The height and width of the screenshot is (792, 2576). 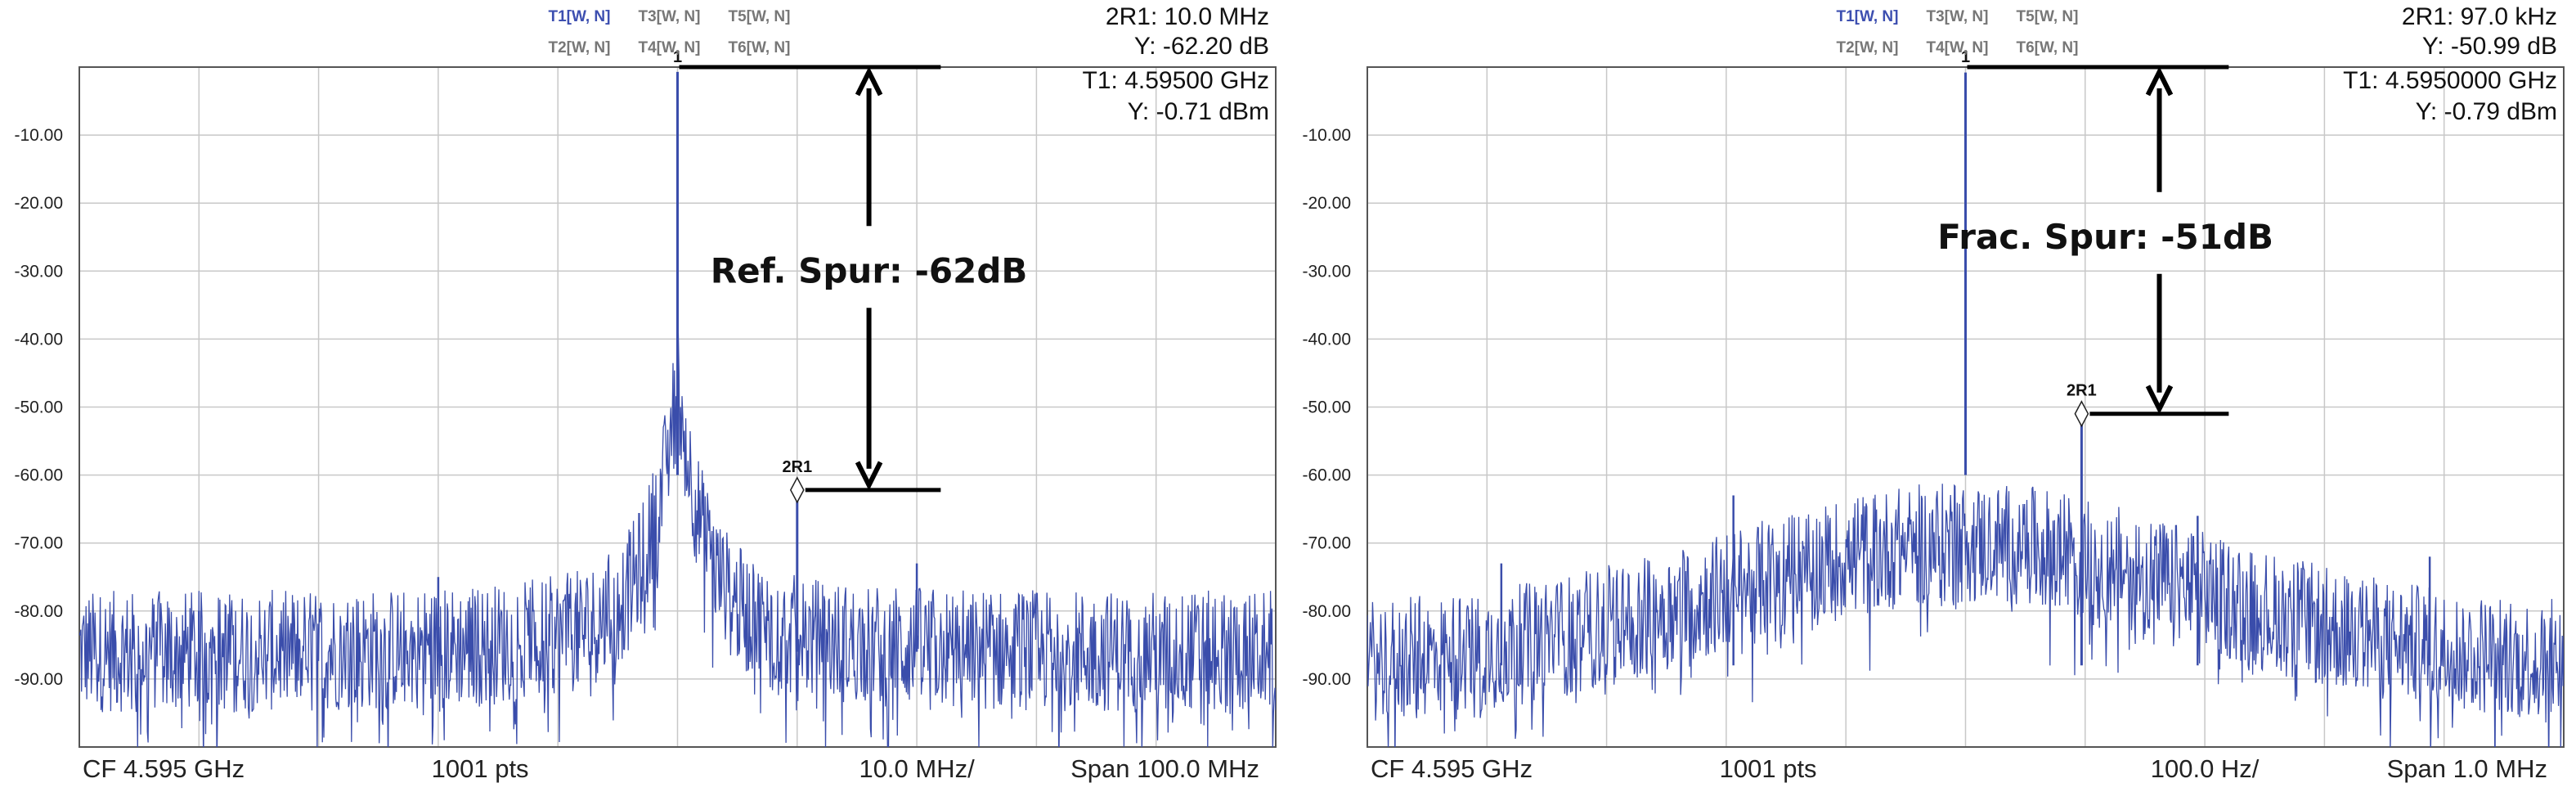 What do you see at coordinates (2450, 81) in the screenshot?
I see `marker-t1-readout: T1: 4.5950000 GHz` at bounding box center [2450, 81].